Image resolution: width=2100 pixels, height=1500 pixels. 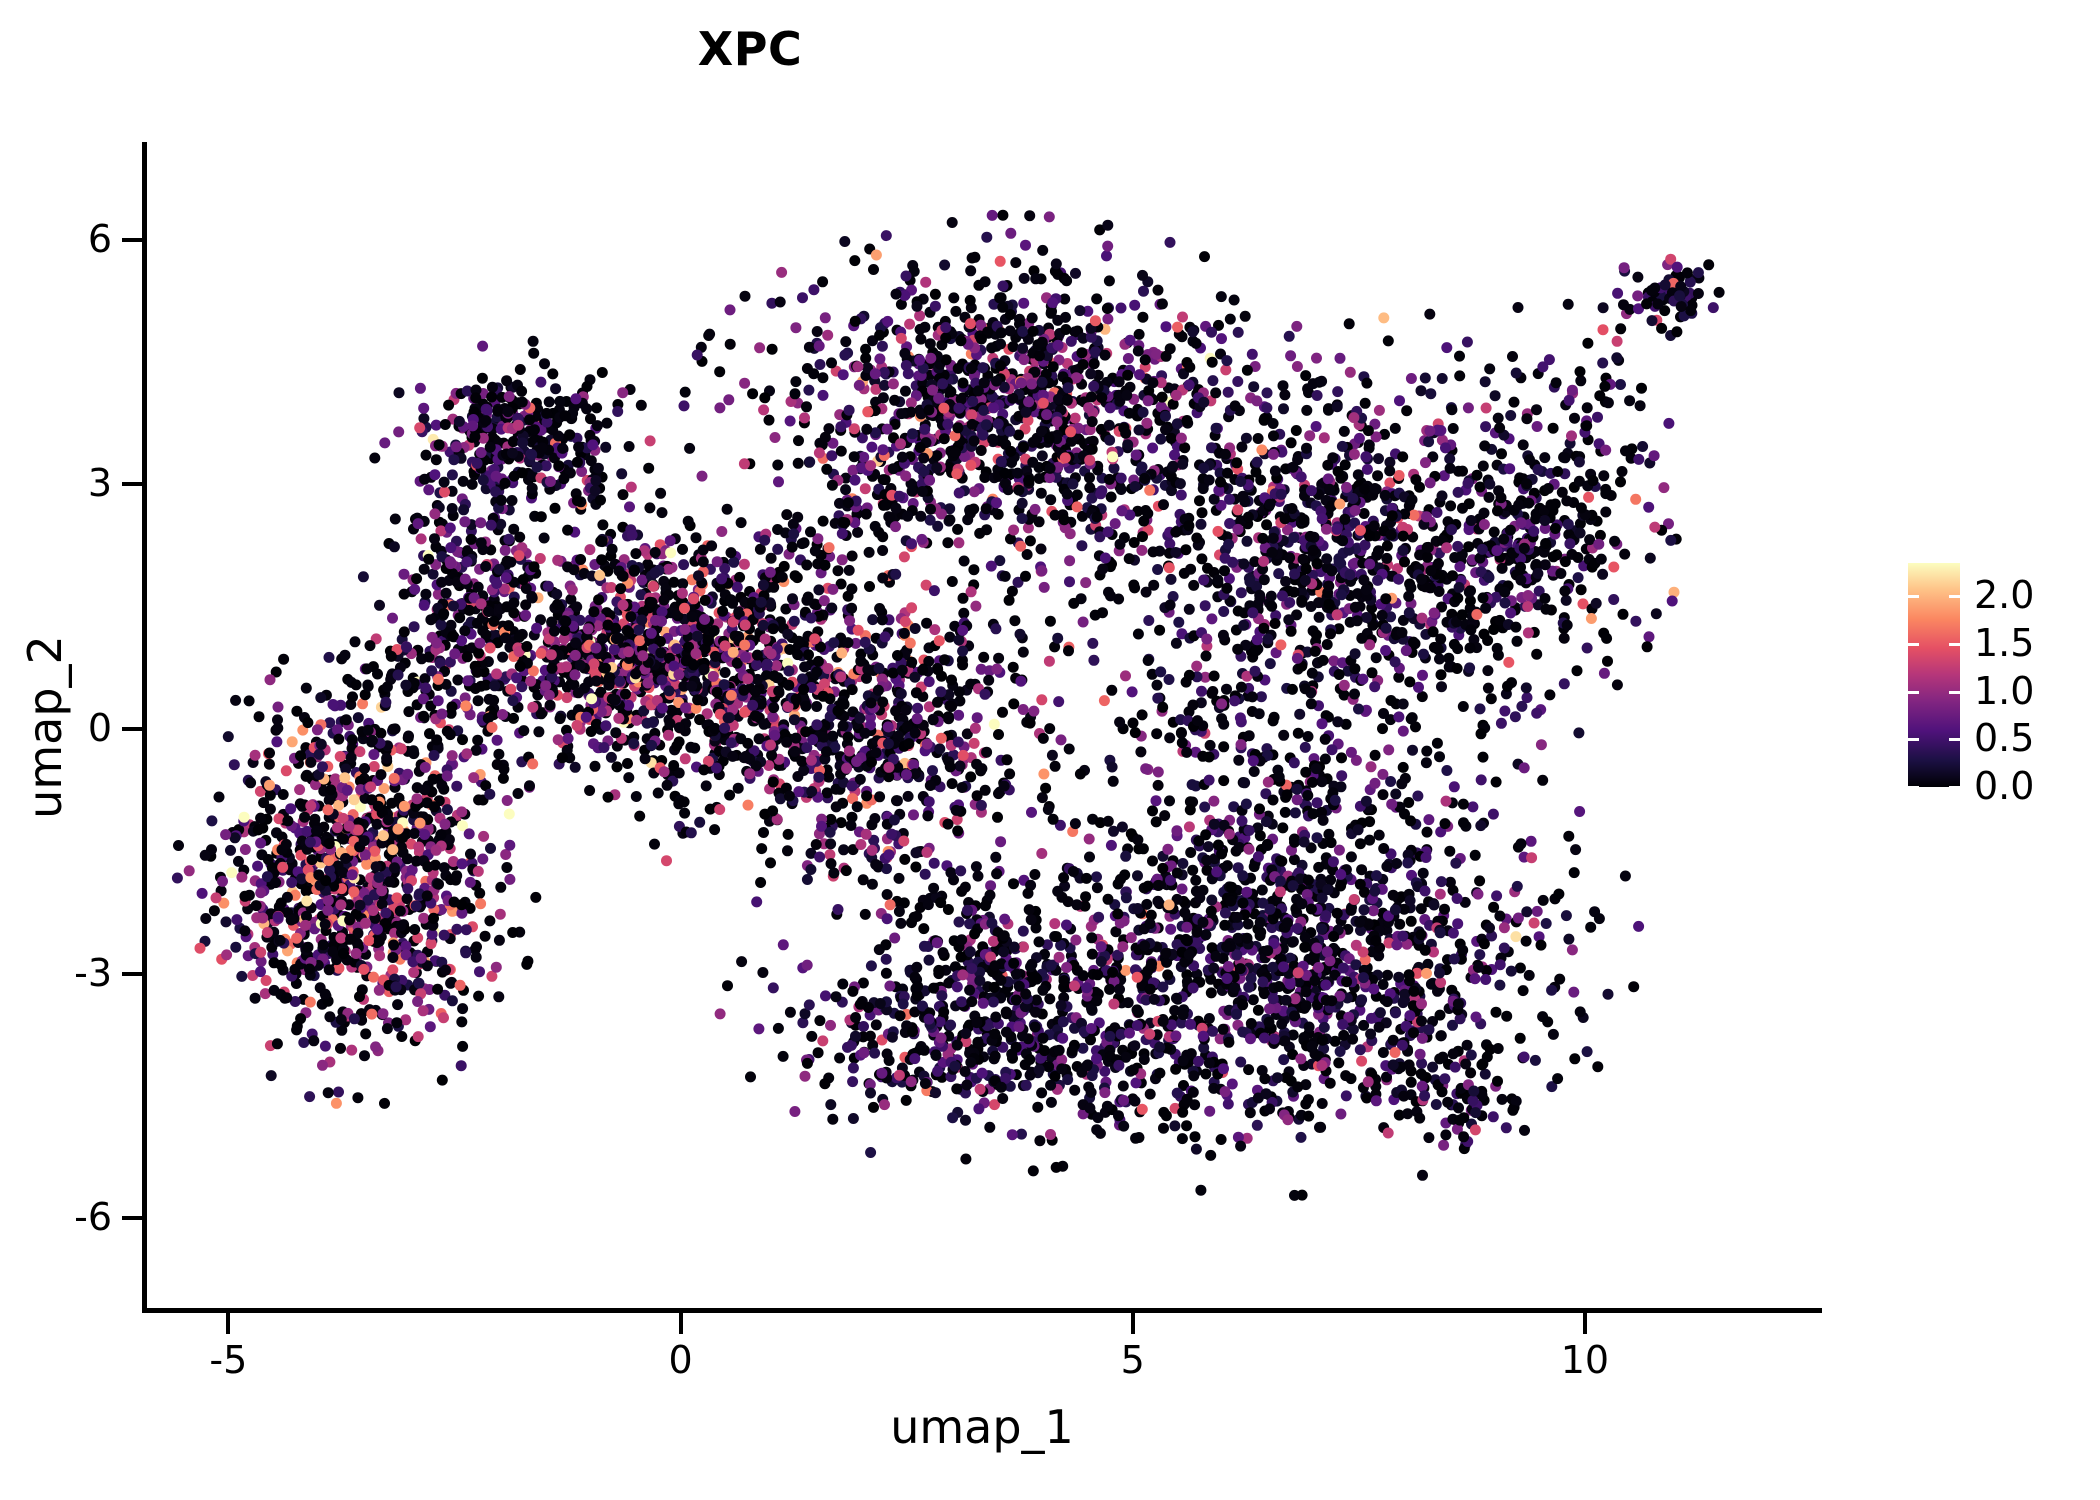 What do you see at coordinates (132, 239) in the screenshot?
I see `y-tick-mark` at bounding box center [132, 239].